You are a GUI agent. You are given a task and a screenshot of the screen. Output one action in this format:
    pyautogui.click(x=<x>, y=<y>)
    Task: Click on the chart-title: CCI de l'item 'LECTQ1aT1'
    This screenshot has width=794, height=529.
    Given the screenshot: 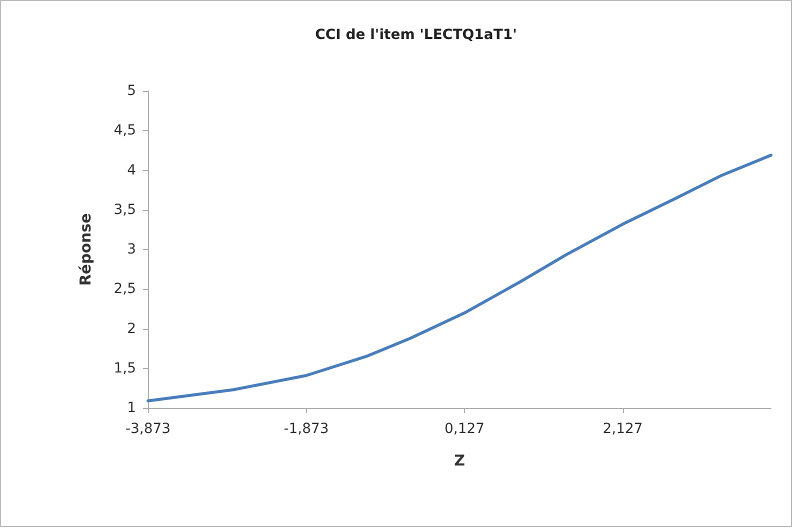 What is the action you would take?
    pyautogui.click(x=416, y=35)
    